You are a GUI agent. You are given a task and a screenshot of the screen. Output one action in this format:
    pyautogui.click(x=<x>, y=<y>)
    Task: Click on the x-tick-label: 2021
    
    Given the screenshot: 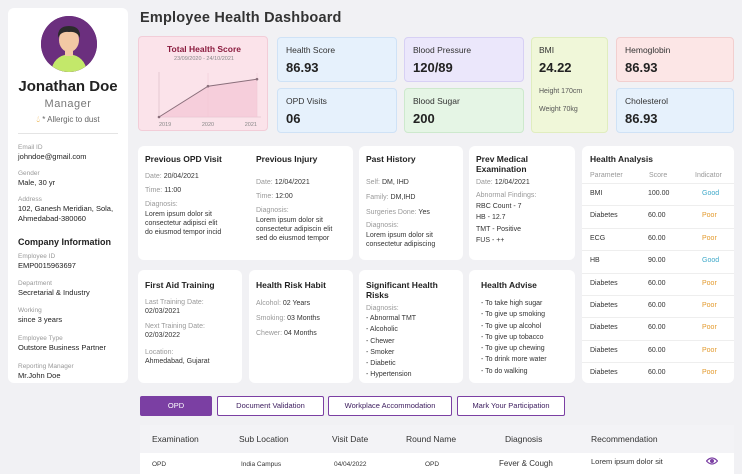 What is the action you would take?
    pyautogui.click(x=251, y=125)
    